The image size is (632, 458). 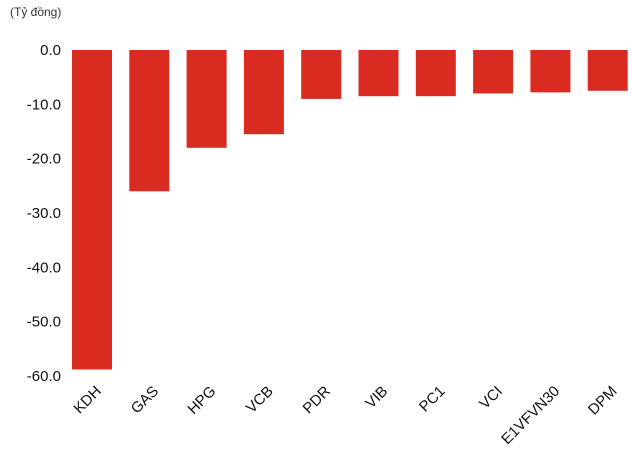 I want to click on y-tick-label: -20.0, so click(x=44, y=159).